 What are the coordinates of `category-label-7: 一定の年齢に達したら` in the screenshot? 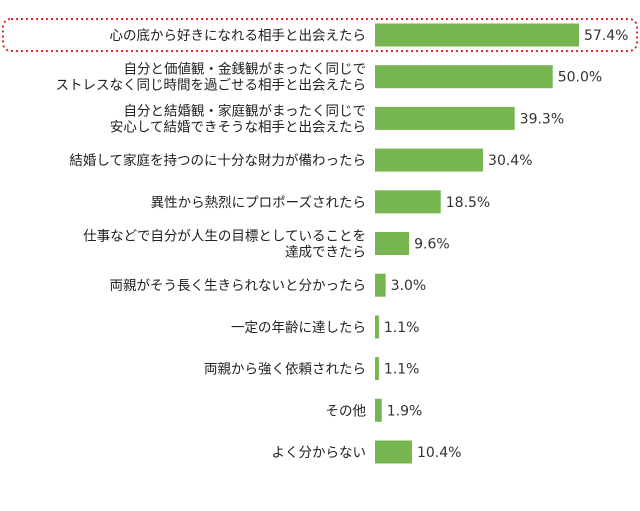 It's located at (298, 328).